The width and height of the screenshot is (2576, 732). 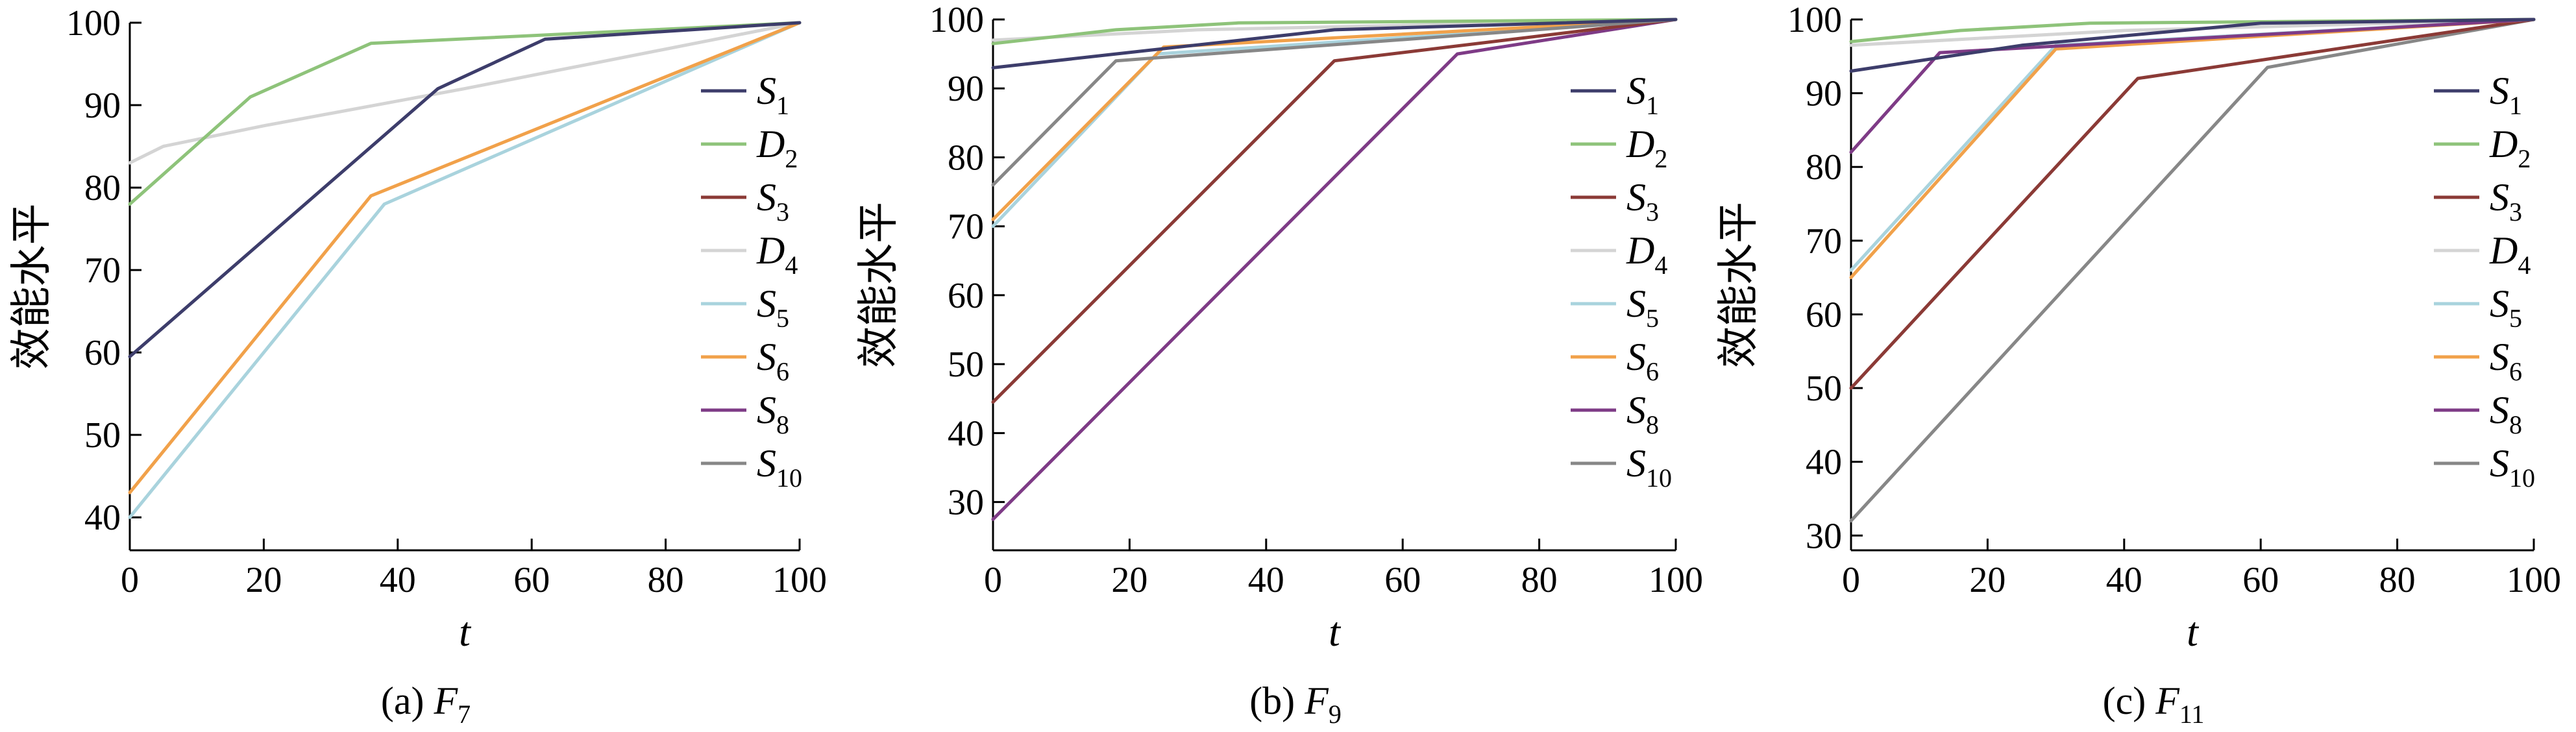 I want to click on series-line-S10, so click(x=1334, y=102).